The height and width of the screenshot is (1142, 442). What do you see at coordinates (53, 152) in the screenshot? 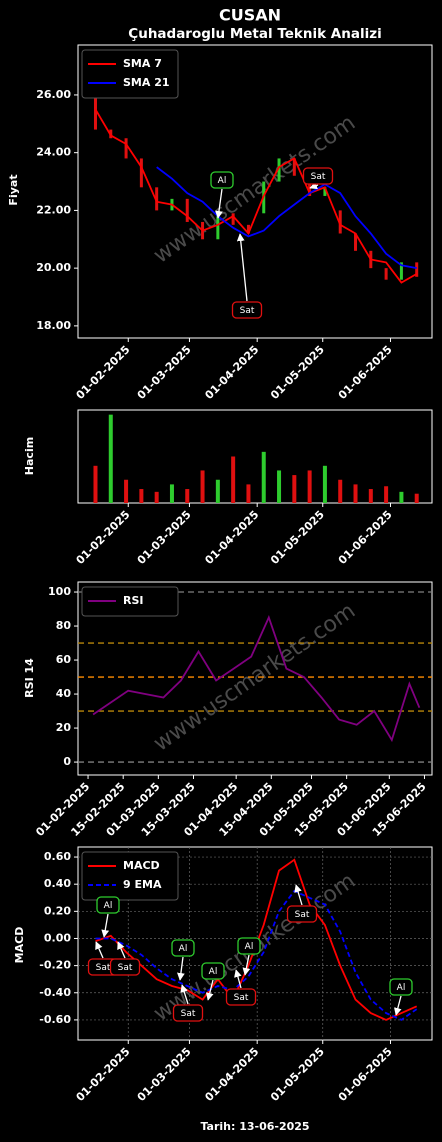
I see `y-tick-label: 24.00` at bounding box center [53, 152].